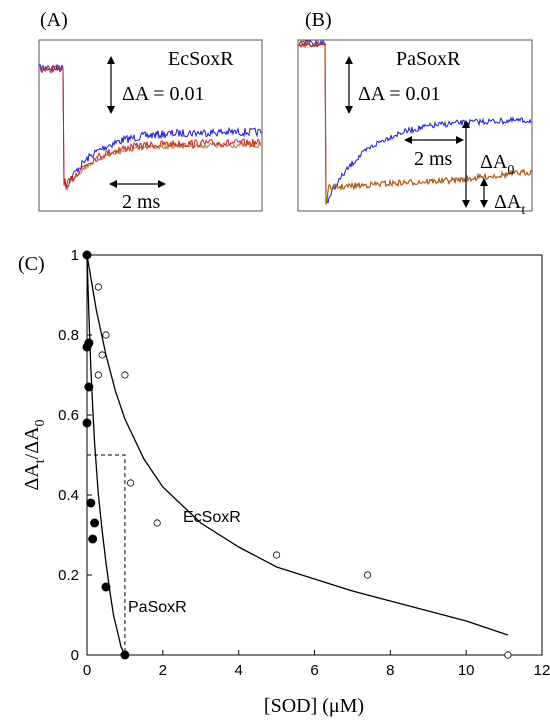 The width and height of the screenshot is (550, 722). Describe the element at coordinates (314, 670) in the screenshot. I see `x-tick-label: 6` at that location.